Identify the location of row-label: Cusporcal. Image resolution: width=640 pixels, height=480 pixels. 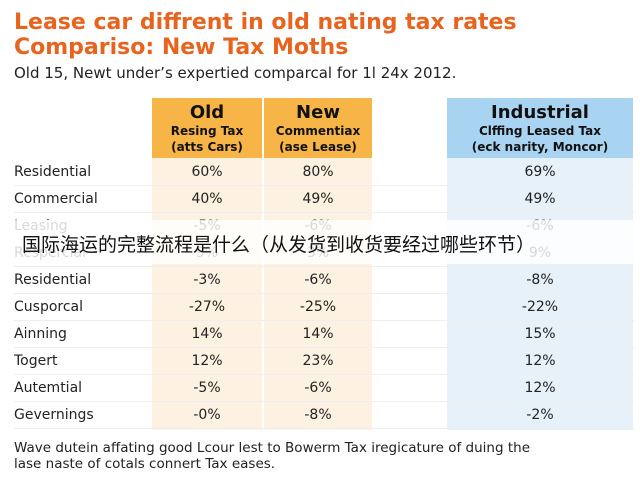
(49, 307).